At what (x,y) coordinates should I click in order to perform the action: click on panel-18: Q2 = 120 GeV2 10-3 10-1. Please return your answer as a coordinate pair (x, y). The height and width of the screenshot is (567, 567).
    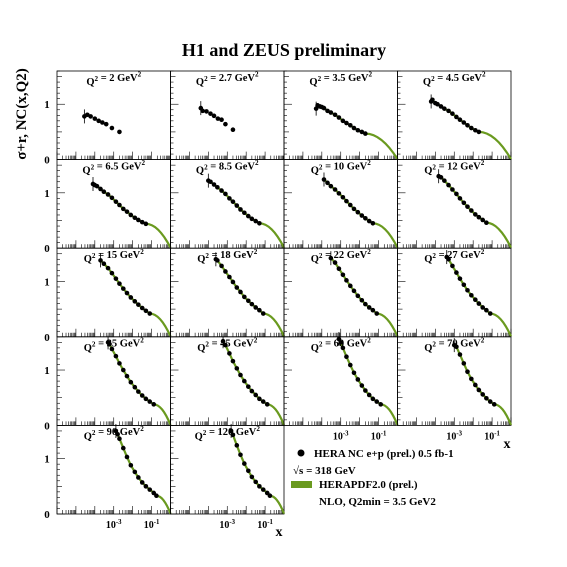
    Looking at the image, I should click on (228, 477).